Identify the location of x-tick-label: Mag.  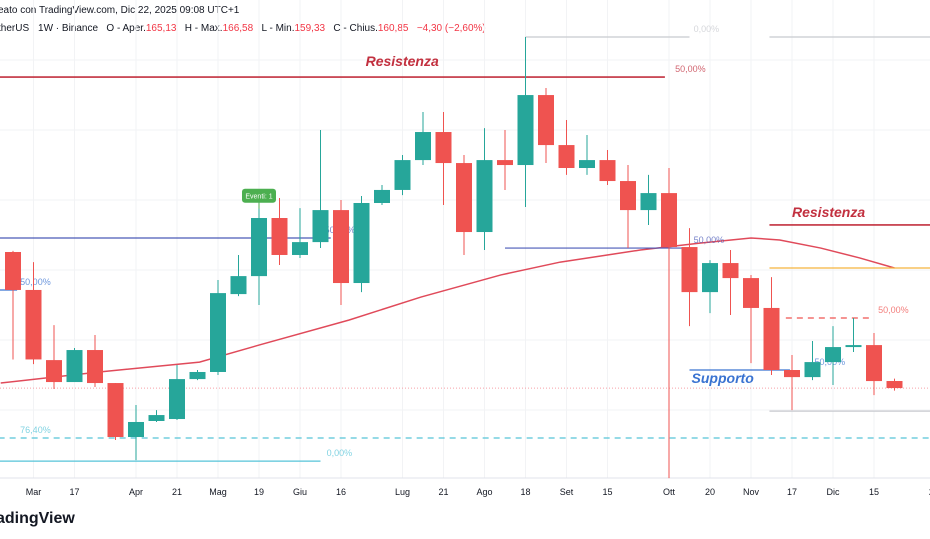
(218, 492).